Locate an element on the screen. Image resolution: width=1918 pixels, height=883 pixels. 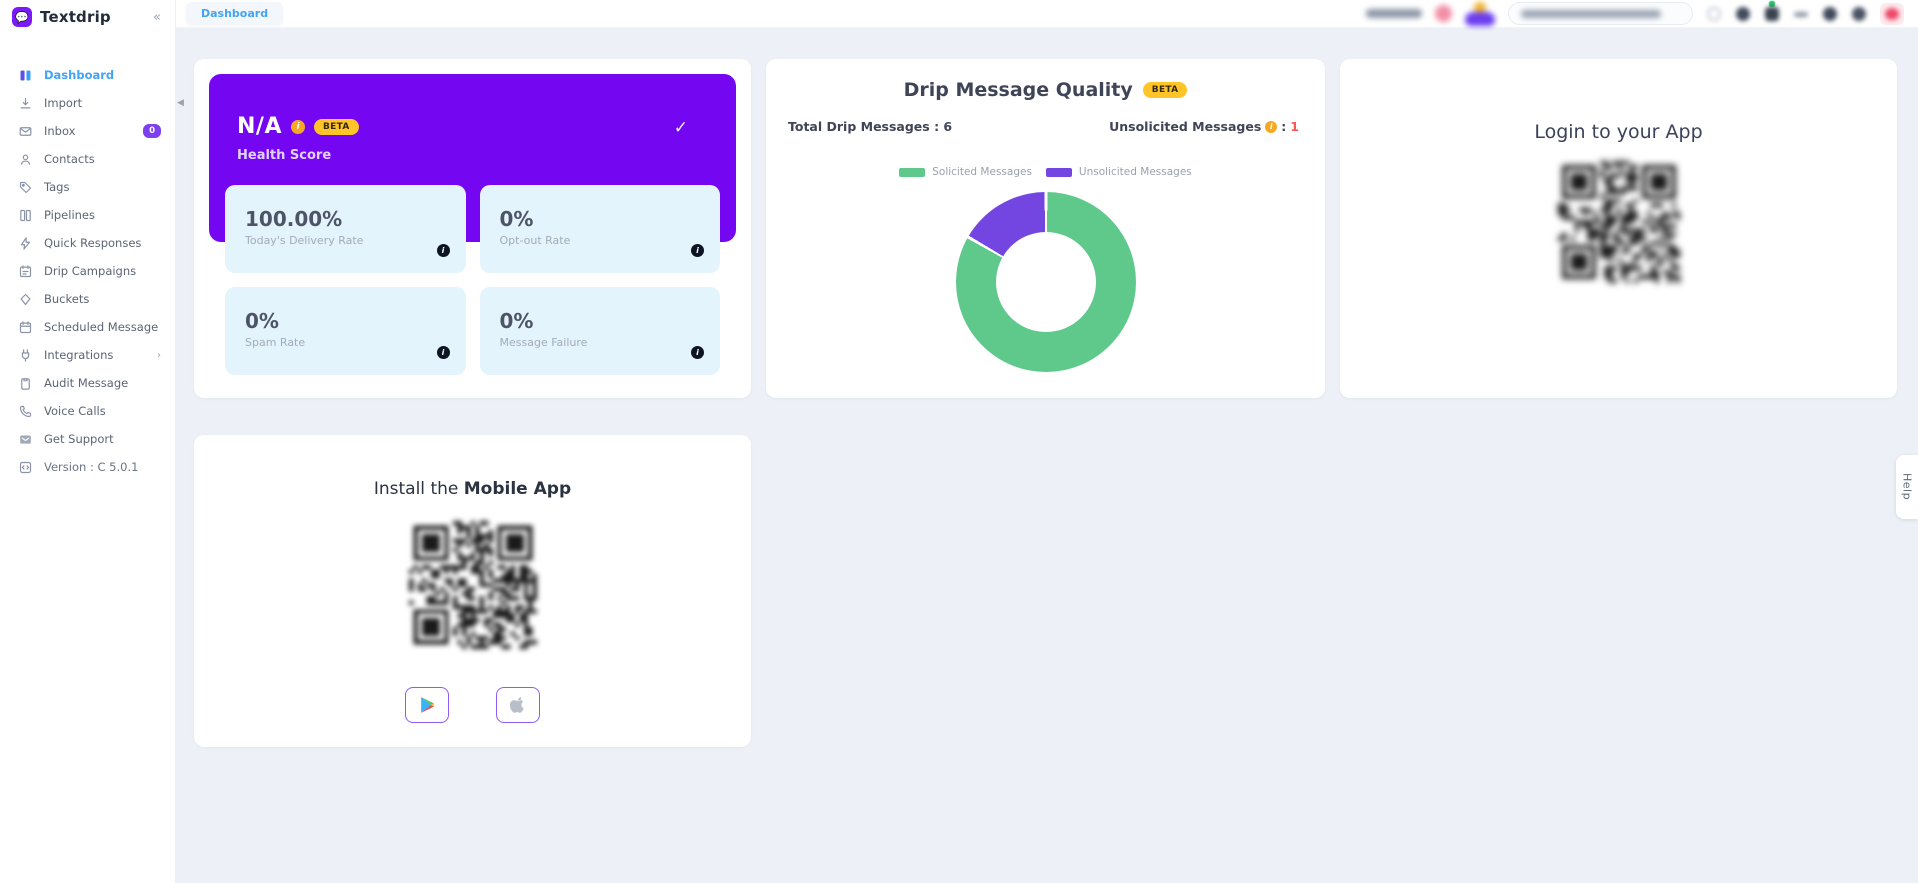
stat-label: Today's Delivery Rate is located at coordinates (304, 240).